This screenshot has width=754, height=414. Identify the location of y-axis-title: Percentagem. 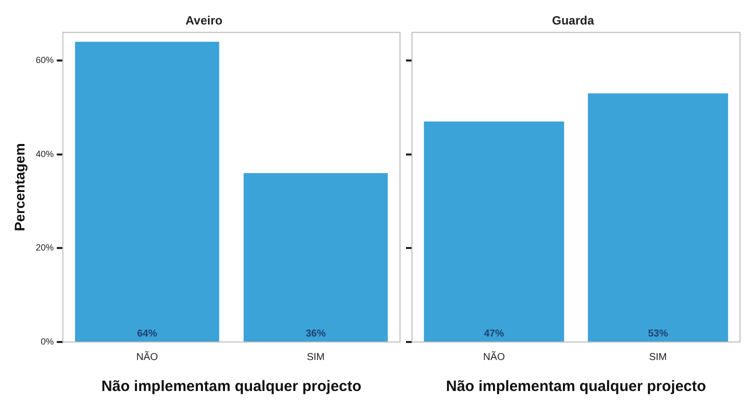
(19, 187).